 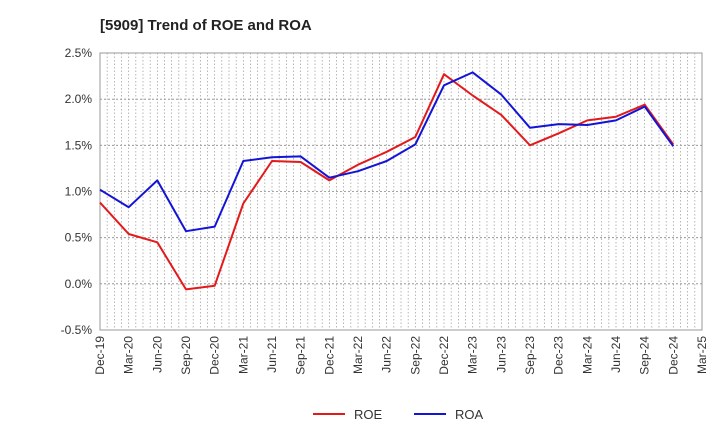 I want to click on x-tick-label: Dec-23, so click(x=559, y=355).